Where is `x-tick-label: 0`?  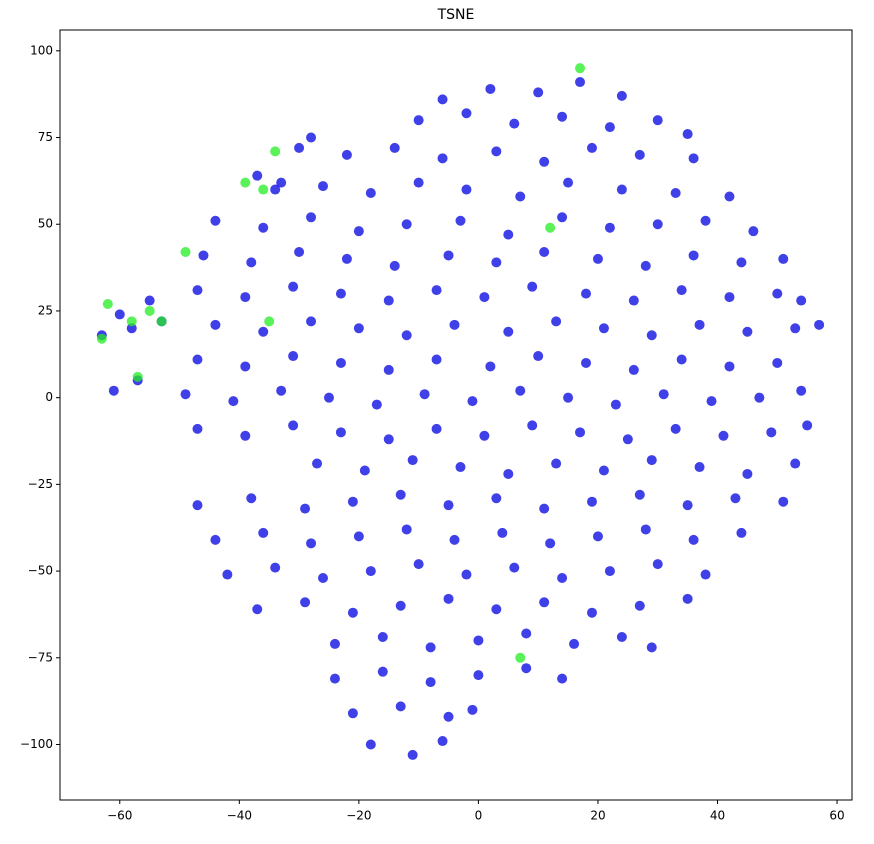
x-tick-label: 0 is located at coordinates (479, 816).